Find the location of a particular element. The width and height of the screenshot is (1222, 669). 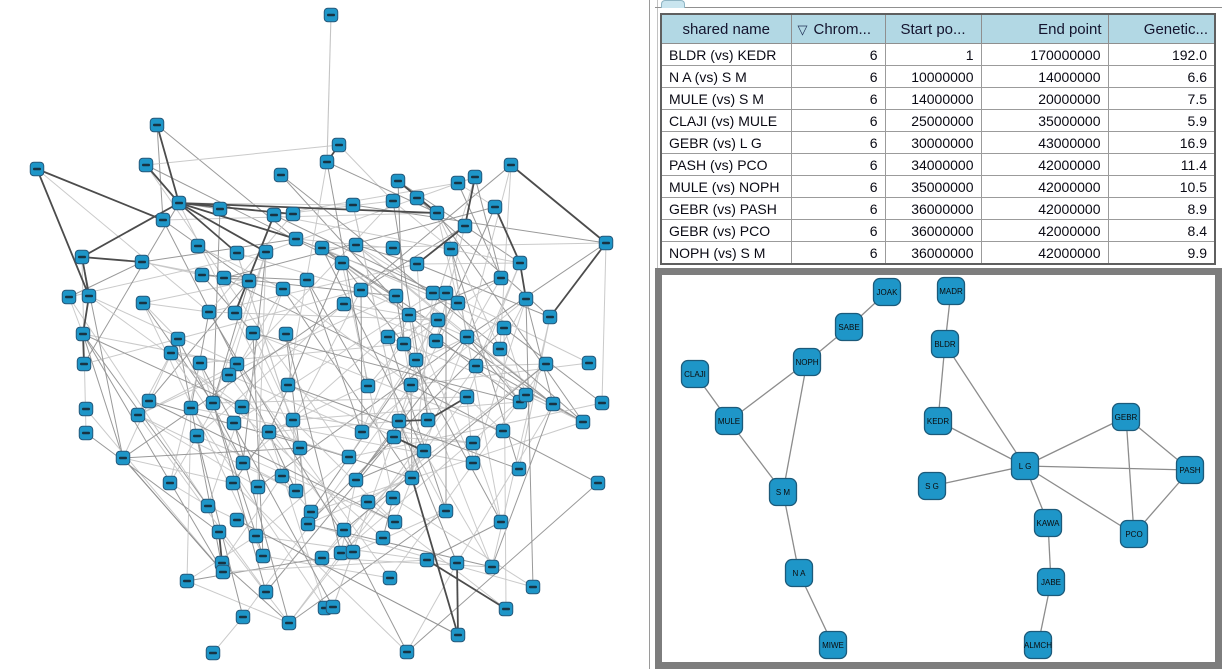

table-cell: 25000000 is located at coordinates (933, 120).